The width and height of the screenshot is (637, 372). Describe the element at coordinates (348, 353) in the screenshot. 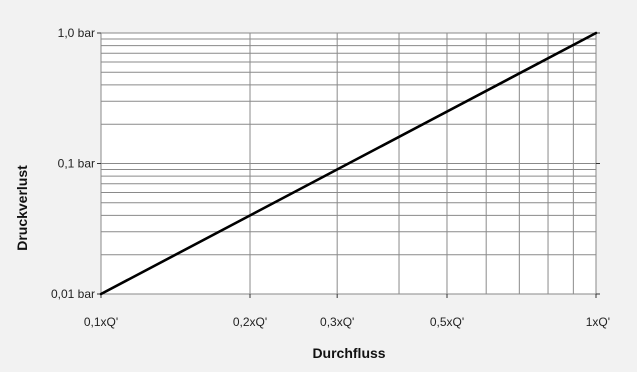

I see `x-axis-title: Durchfluss` at that location.